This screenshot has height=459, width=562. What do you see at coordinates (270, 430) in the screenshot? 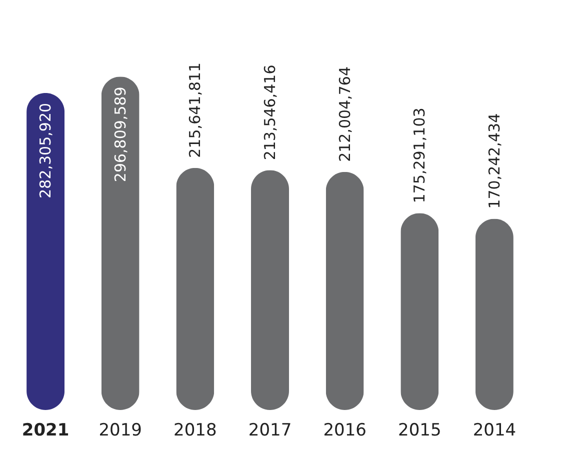
I see `x-tick-label: 2017` at bounding box center [270, 430].